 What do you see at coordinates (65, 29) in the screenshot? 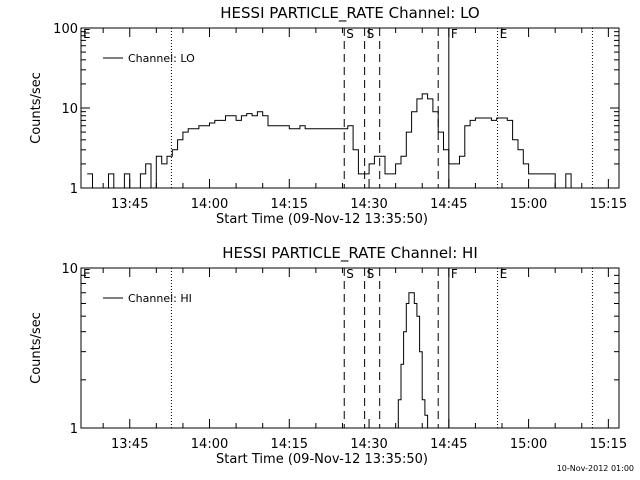
I see `y-tick-label: 100` at bounding box center [65, 29].